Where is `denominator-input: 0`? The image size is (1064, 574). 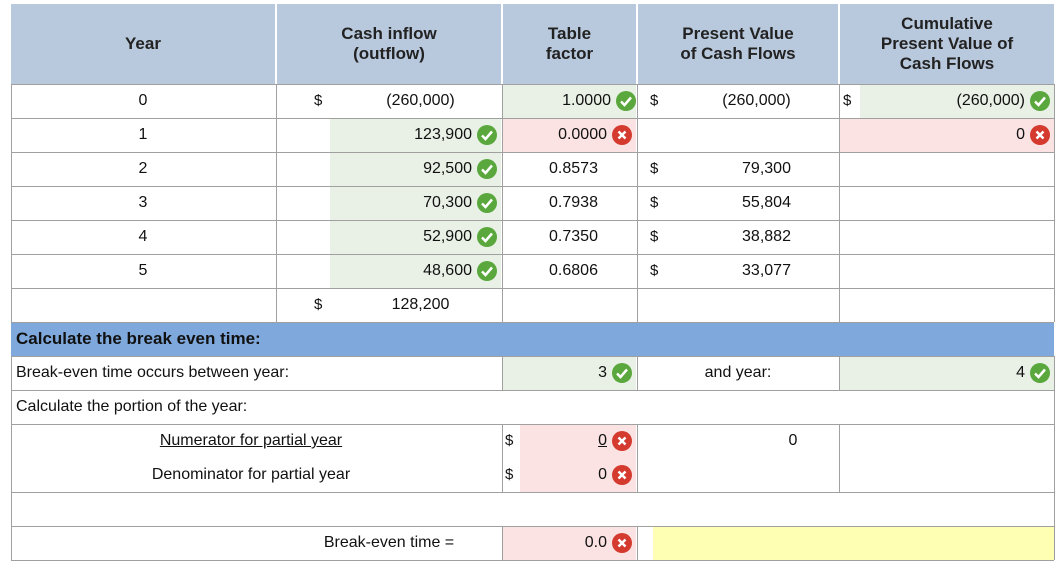
denominator-input: 0 is located at coordinates (578, 475).